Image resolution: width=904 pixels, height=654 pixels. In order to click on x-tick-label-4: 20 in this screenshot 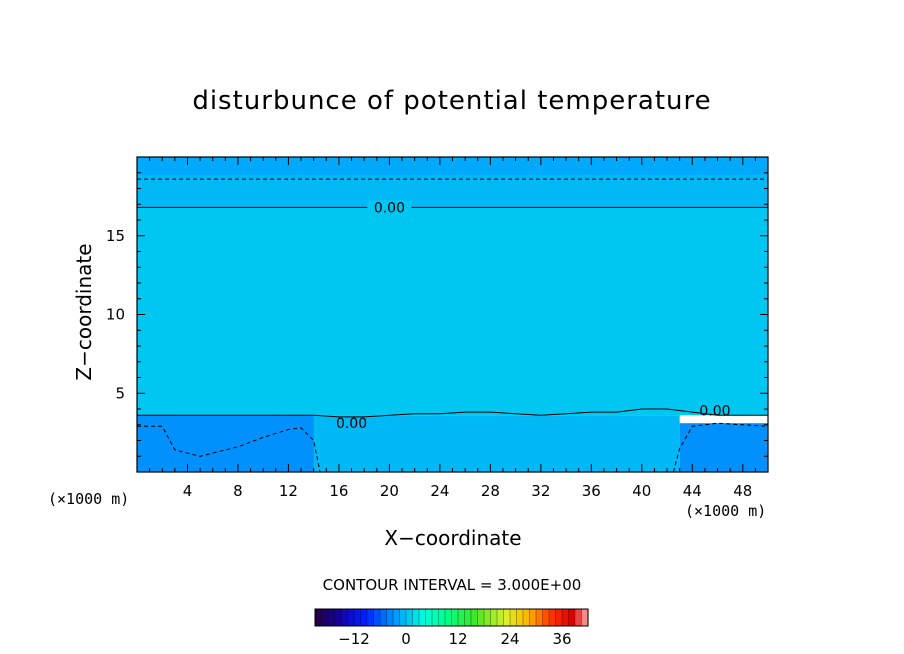, I will do `click(389, 491)`.